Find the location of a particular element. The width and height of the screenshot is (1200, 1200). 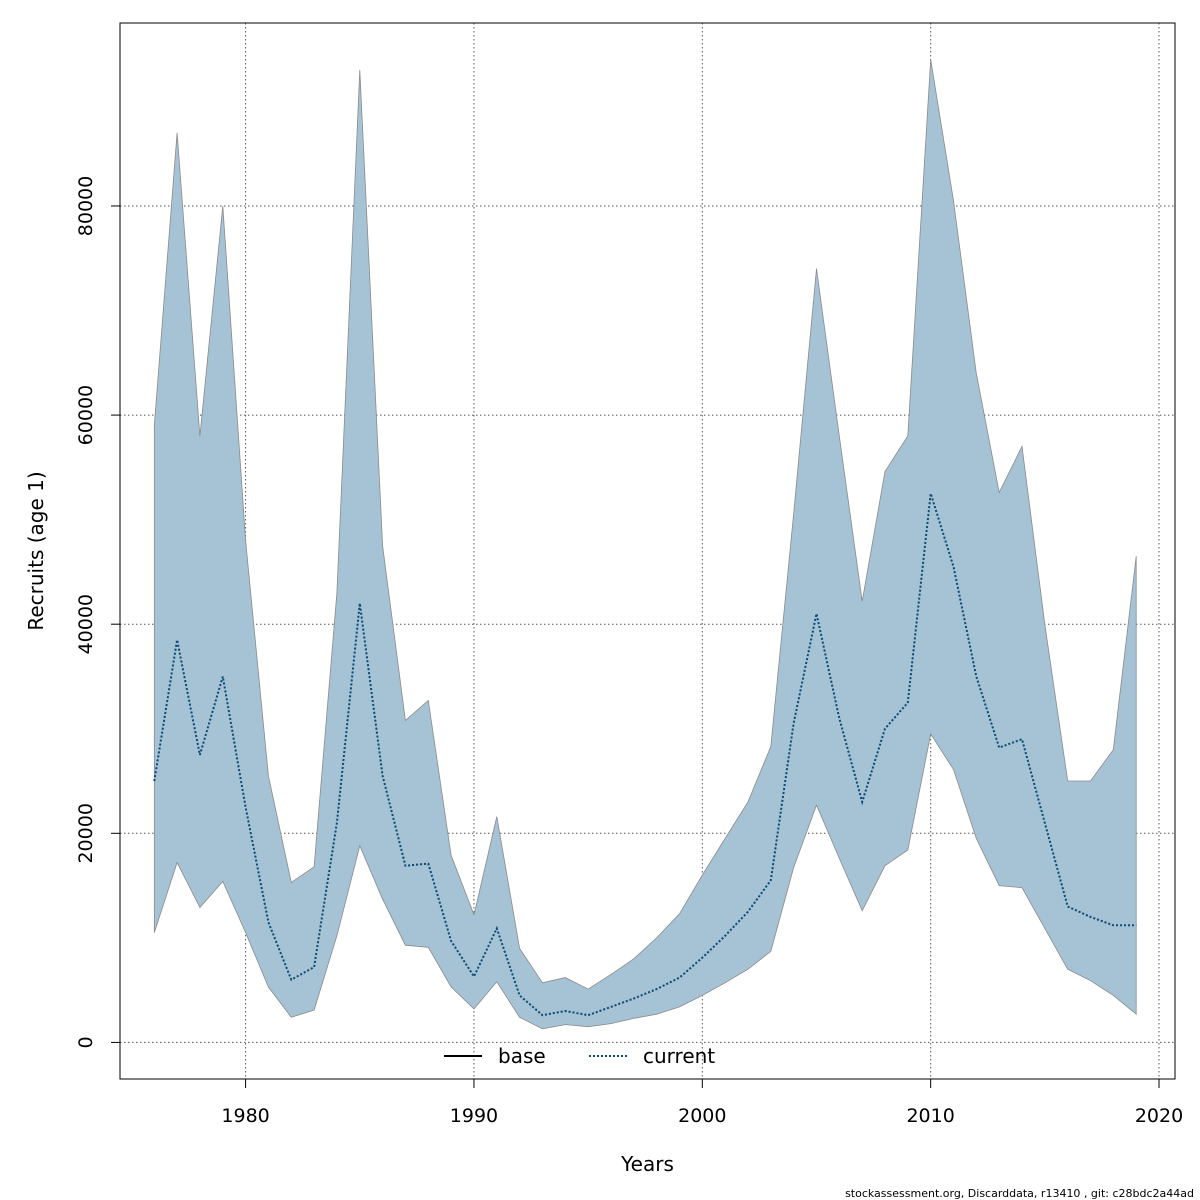

y-axis-title: Recruits (age 1) is located at coordinates (36, 550).